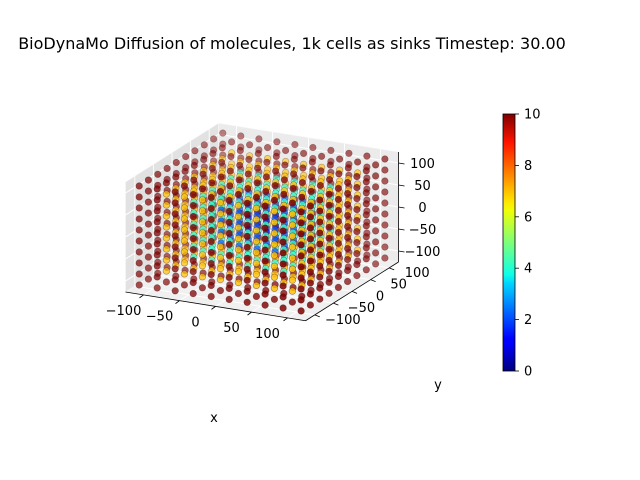 This screenshot has height=480, width=640. I want to click on x-tick-mark, so click(285, 319).